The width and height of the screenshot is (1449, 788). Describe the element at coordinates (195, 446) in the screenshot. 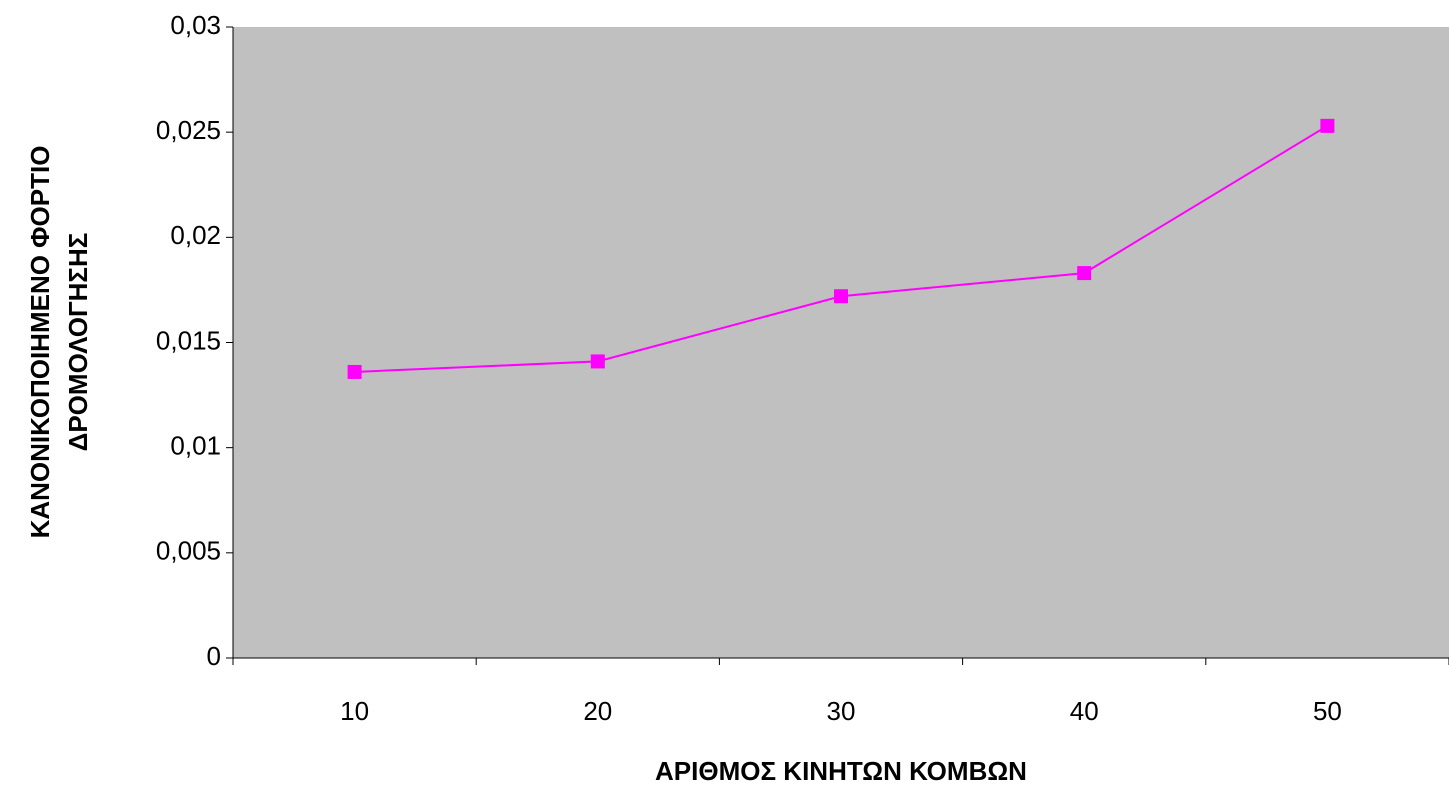

I see `y-tick-label: 0,01` at that location.